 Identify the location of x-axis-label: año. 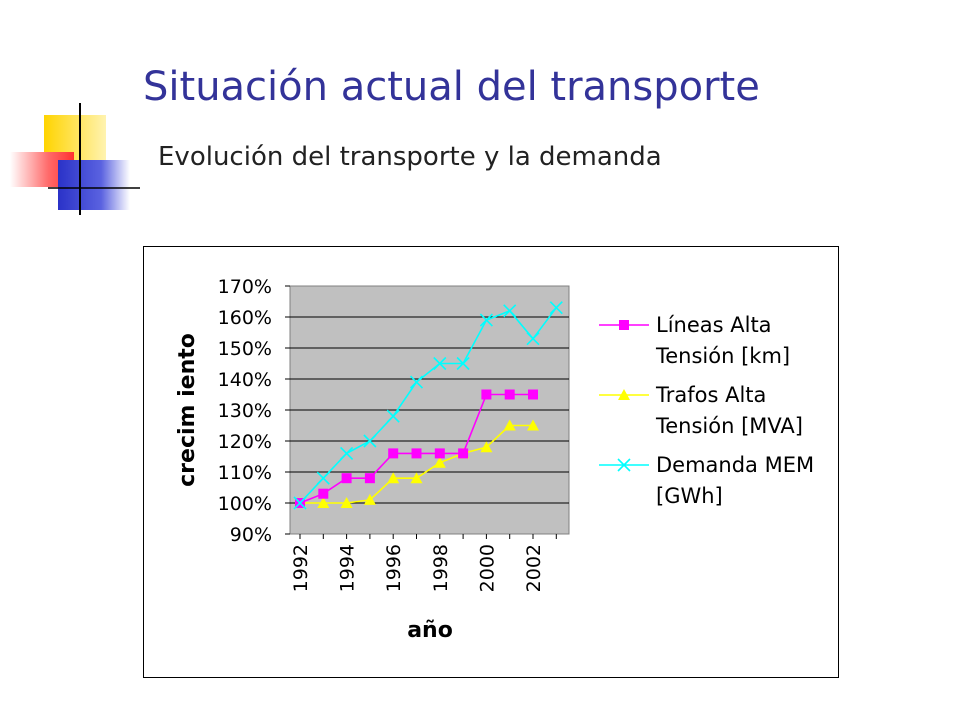
(430, 630).